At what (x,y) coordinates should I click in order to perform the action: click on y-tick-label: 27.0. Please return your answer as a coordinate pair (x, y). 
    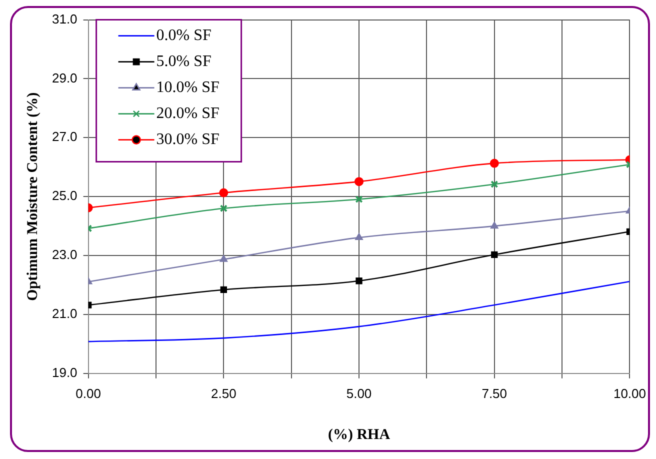
    Looking at the image, I should click on (65, 136).